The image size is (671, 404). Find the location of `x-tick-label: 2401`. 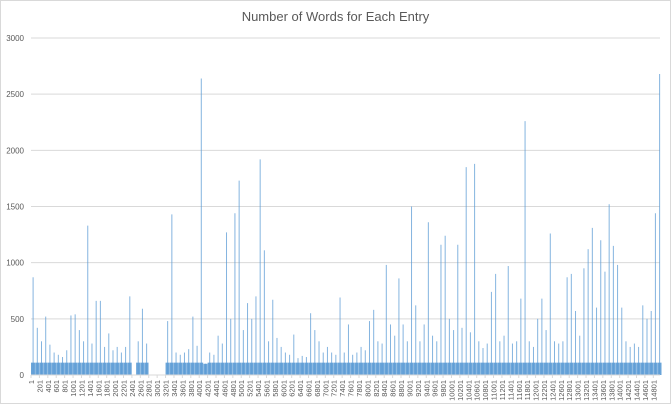

x-tick-label: 2401 is located at coordinates (132, 388).